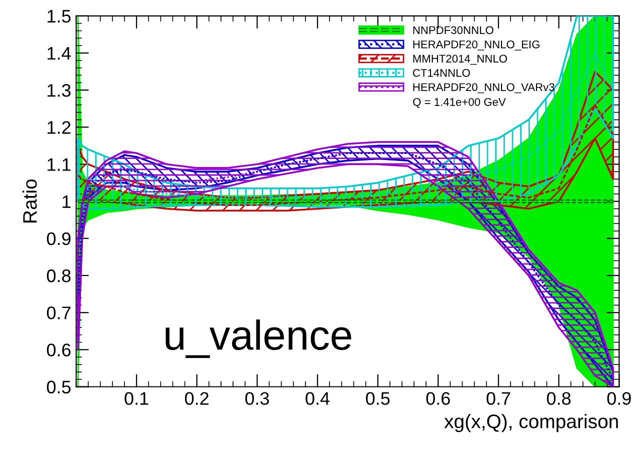 This screenshot has height=455, width=635. Describe the element at coordinates (619, 398) in the screenshot. I see `x-tick-label: 0.9` at that location.